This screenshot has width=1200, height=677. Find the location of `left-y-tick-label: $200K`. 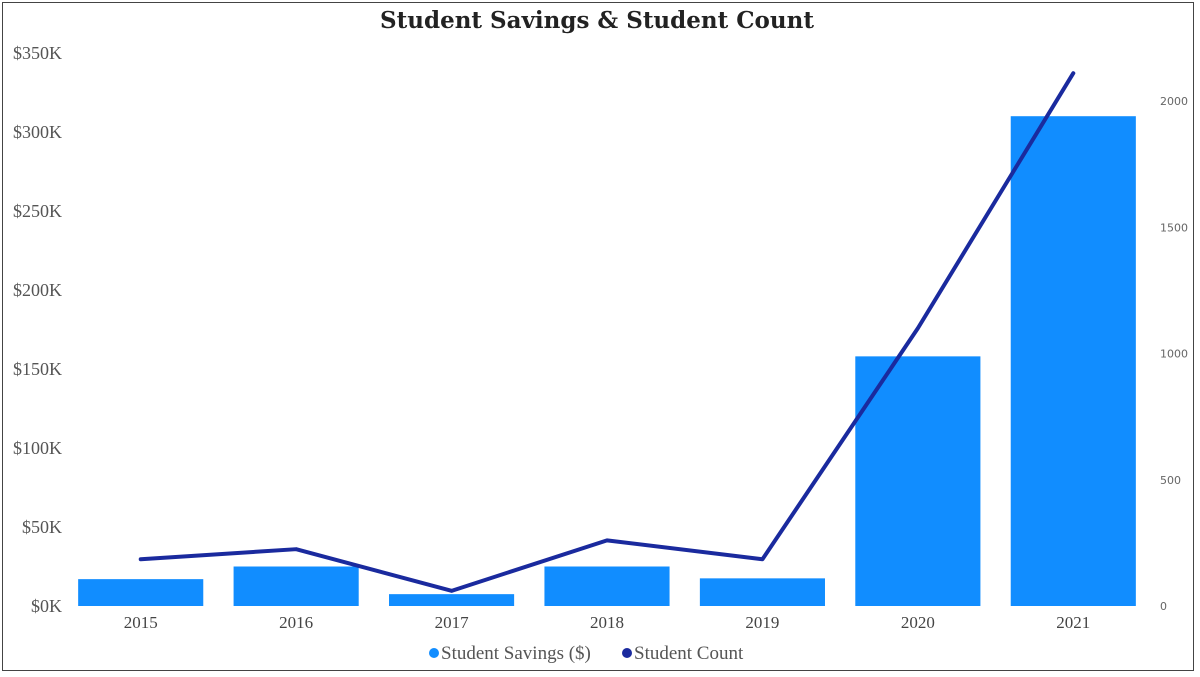

left-y-tick-label: $200K is located at coordinates (37, 290).